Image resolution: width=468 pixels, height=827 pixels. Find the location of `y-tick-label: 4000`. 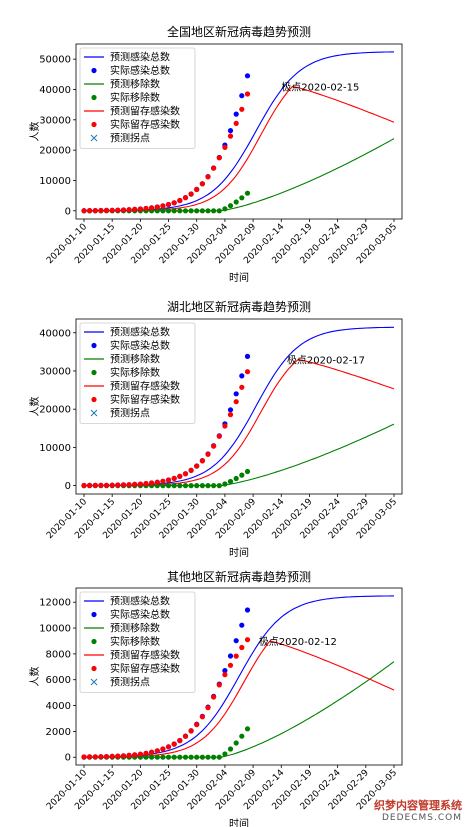

y-tick-label: 4000 is located at coordinates (58, 706).